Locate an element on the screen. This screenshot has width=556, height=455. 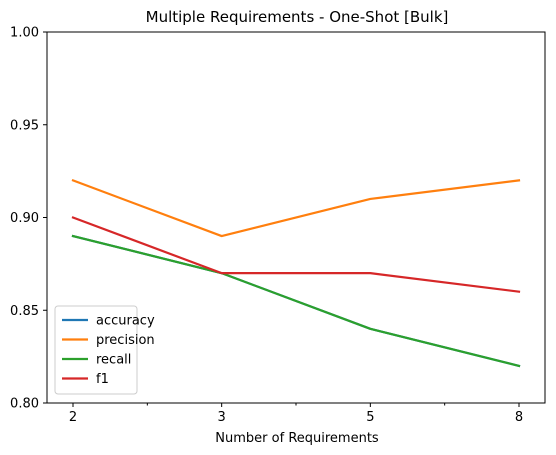
chart-title: Multiple Requirements - One-Shot [Bulk] is located at coordinates (297, 17).